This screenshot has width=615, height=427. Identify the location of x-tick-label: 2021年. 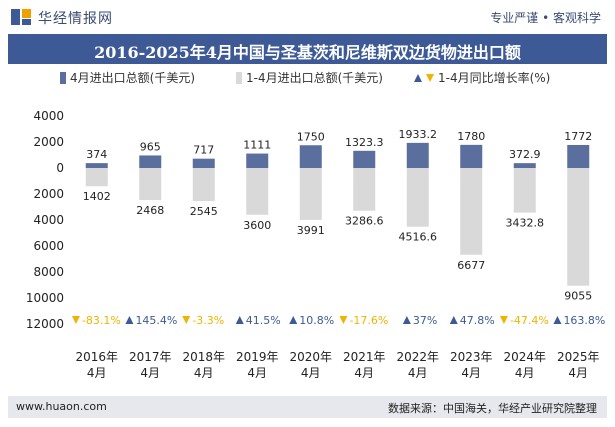
(364, 357).